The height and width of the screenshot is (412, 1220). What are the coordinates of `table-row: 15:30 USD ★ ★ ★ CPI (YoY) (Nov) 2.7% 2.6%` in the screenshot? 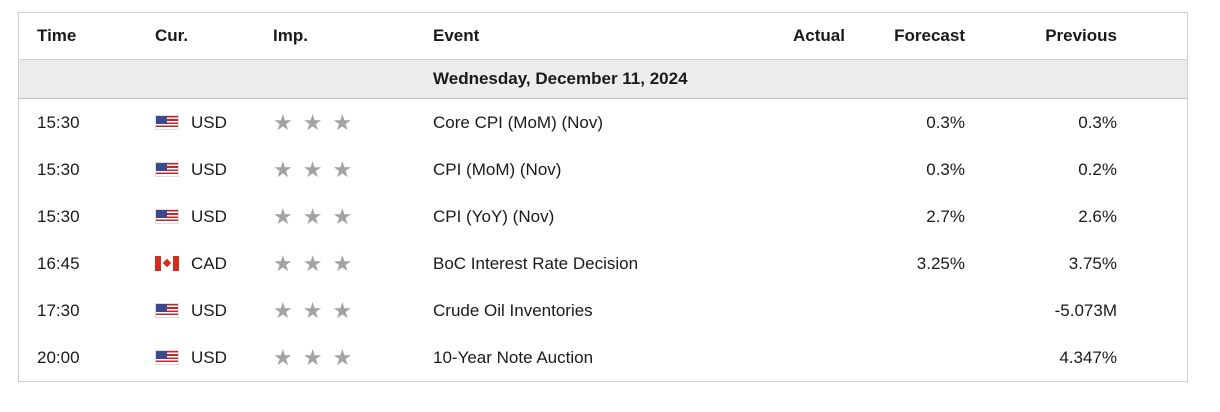 It's located at (603, 216).